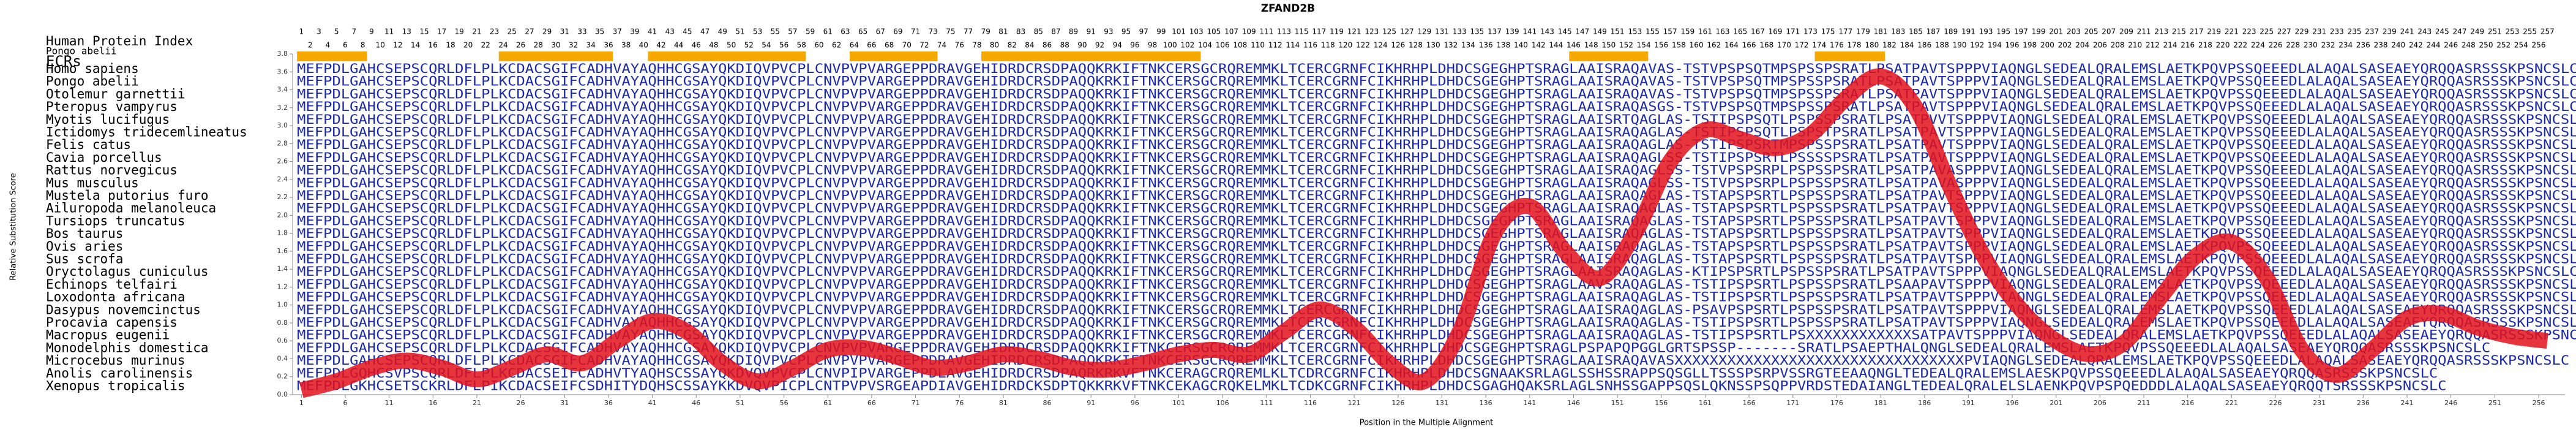 This screenshot has width=2576, height=429. I want to click on index-number: 81, so click(1003, 32).